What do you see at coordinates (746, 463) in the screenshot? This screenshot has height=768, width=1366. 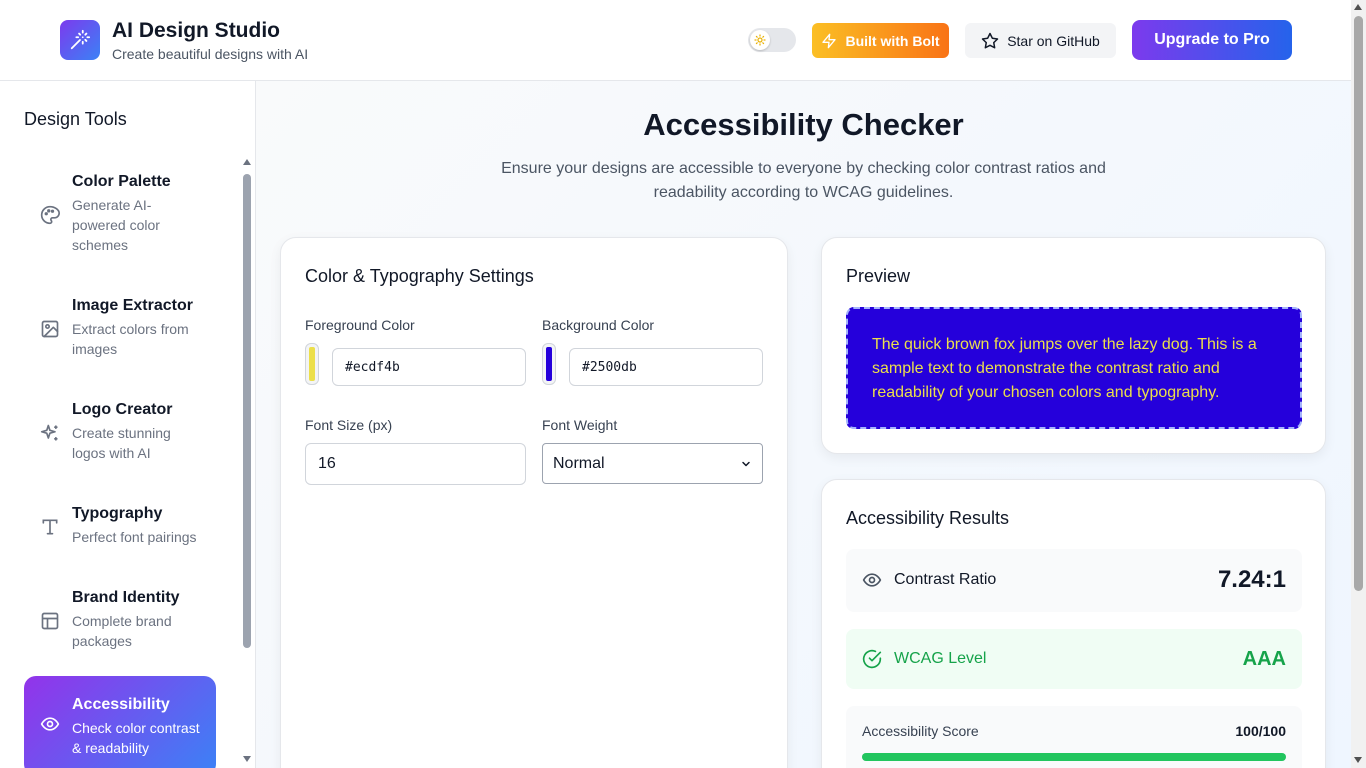 I see `chevron-down-icon` at bounding box center [746, 463].